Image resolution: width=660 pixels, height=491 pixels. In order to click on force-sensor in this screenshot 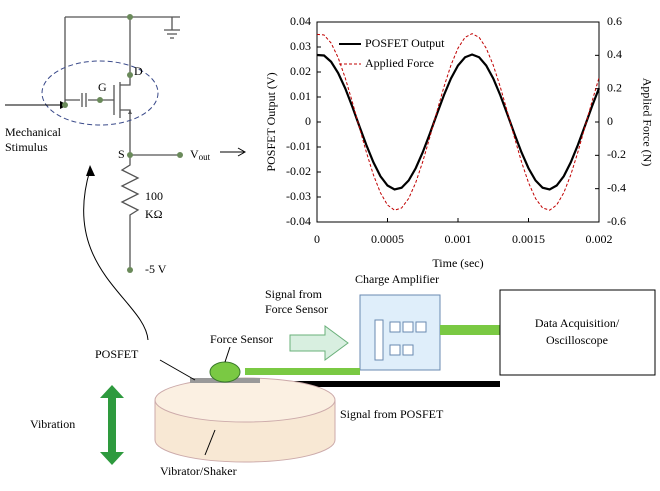, I will do `click(225, 372)`.